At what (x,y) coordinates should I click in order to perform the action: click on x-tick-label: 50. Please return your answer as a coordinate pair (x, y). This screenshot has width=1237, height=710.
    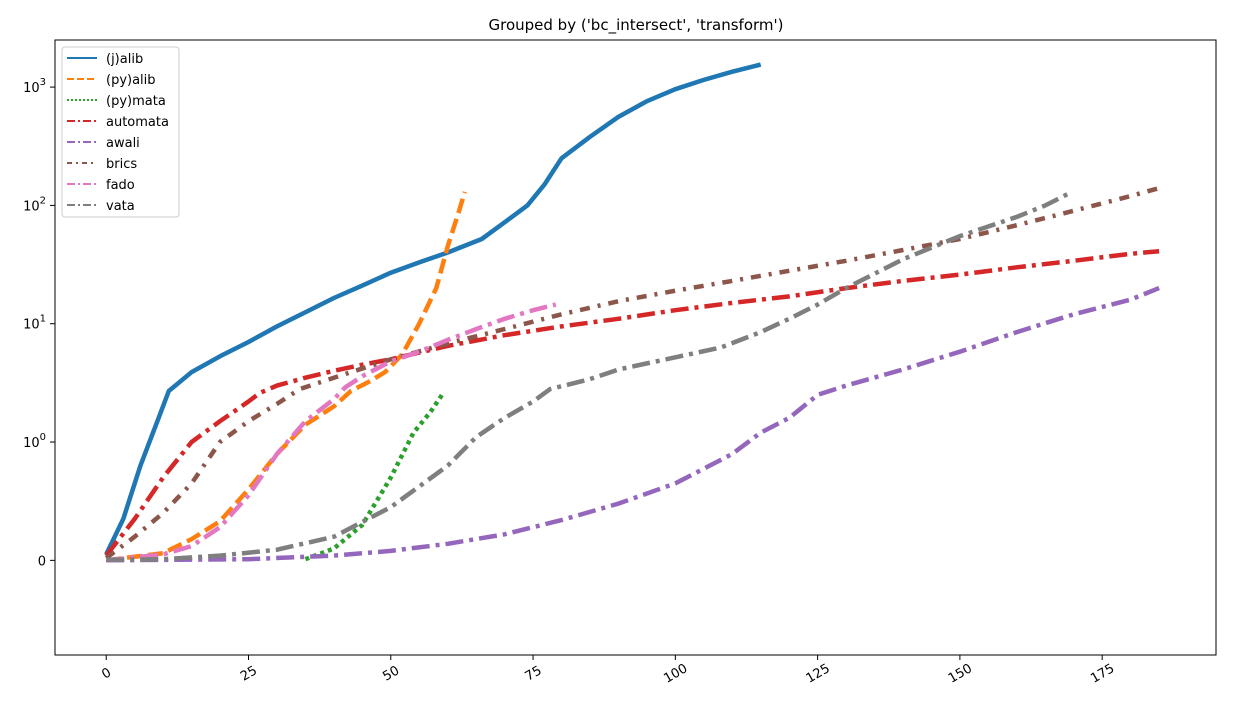
    Looking at the image, I should click on (391, 673).